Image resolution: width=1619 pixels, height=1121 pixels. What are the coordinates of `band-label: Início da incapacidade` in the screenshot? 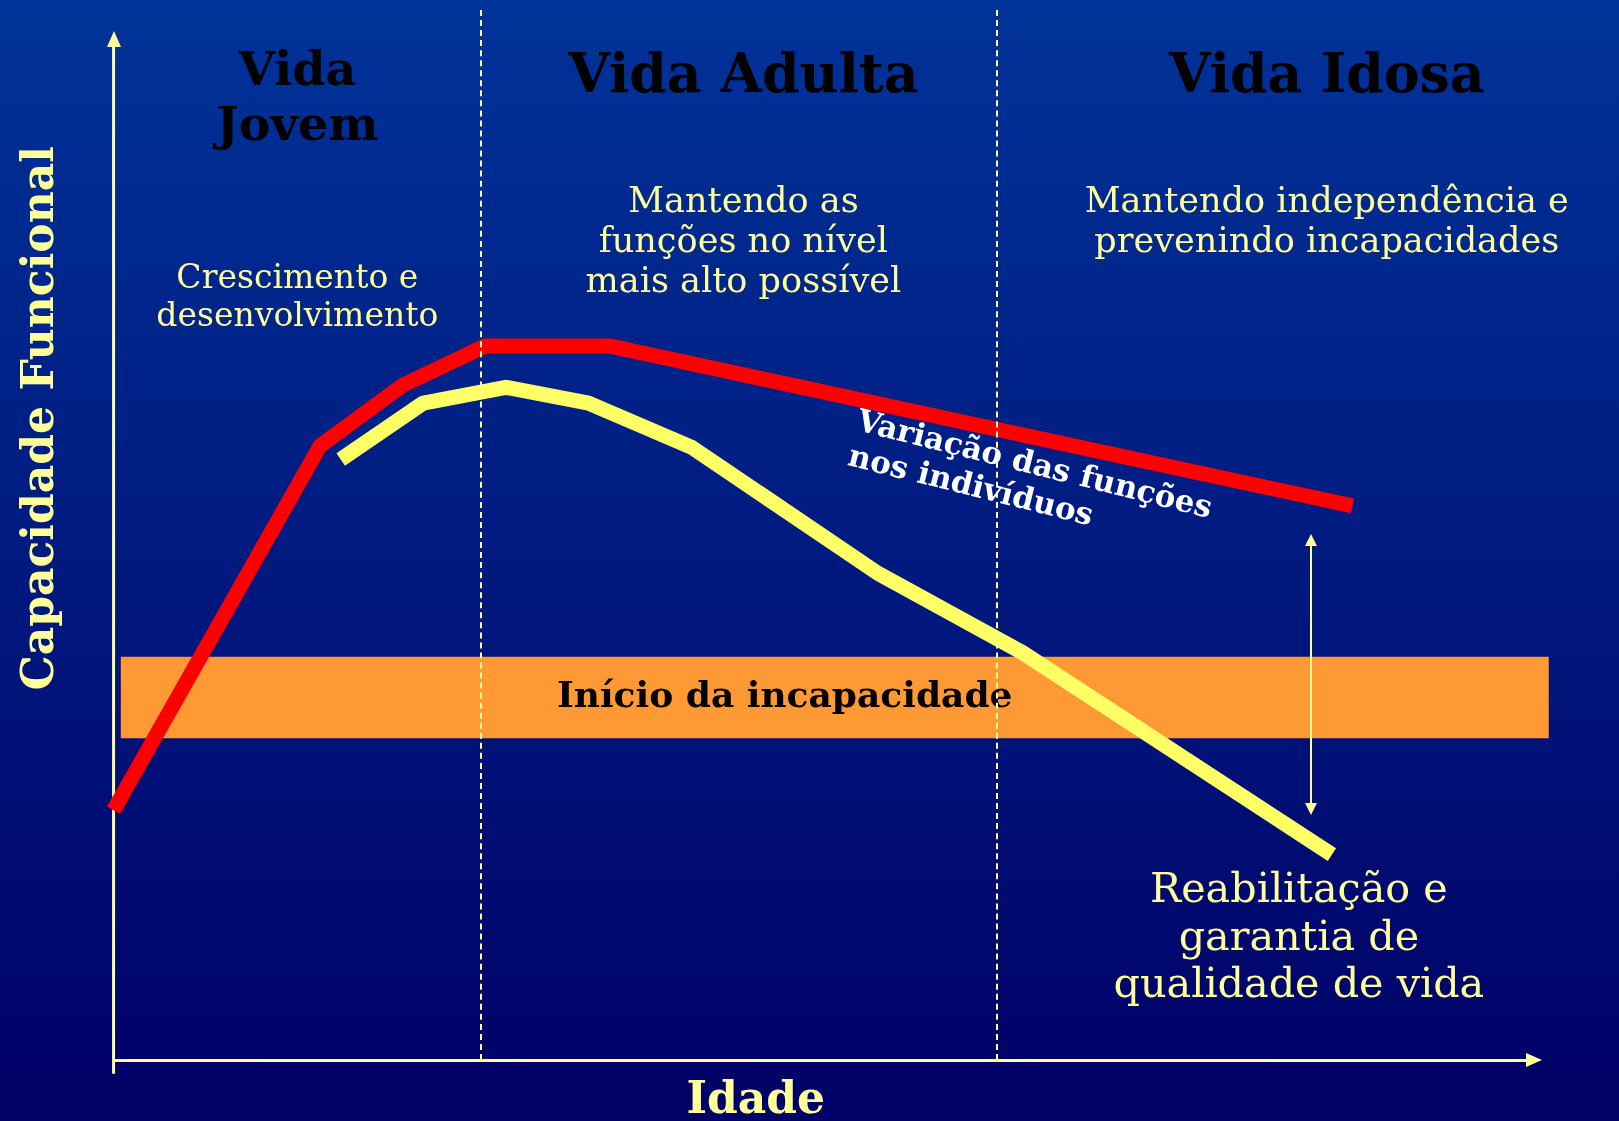 It's located at (784, 693).